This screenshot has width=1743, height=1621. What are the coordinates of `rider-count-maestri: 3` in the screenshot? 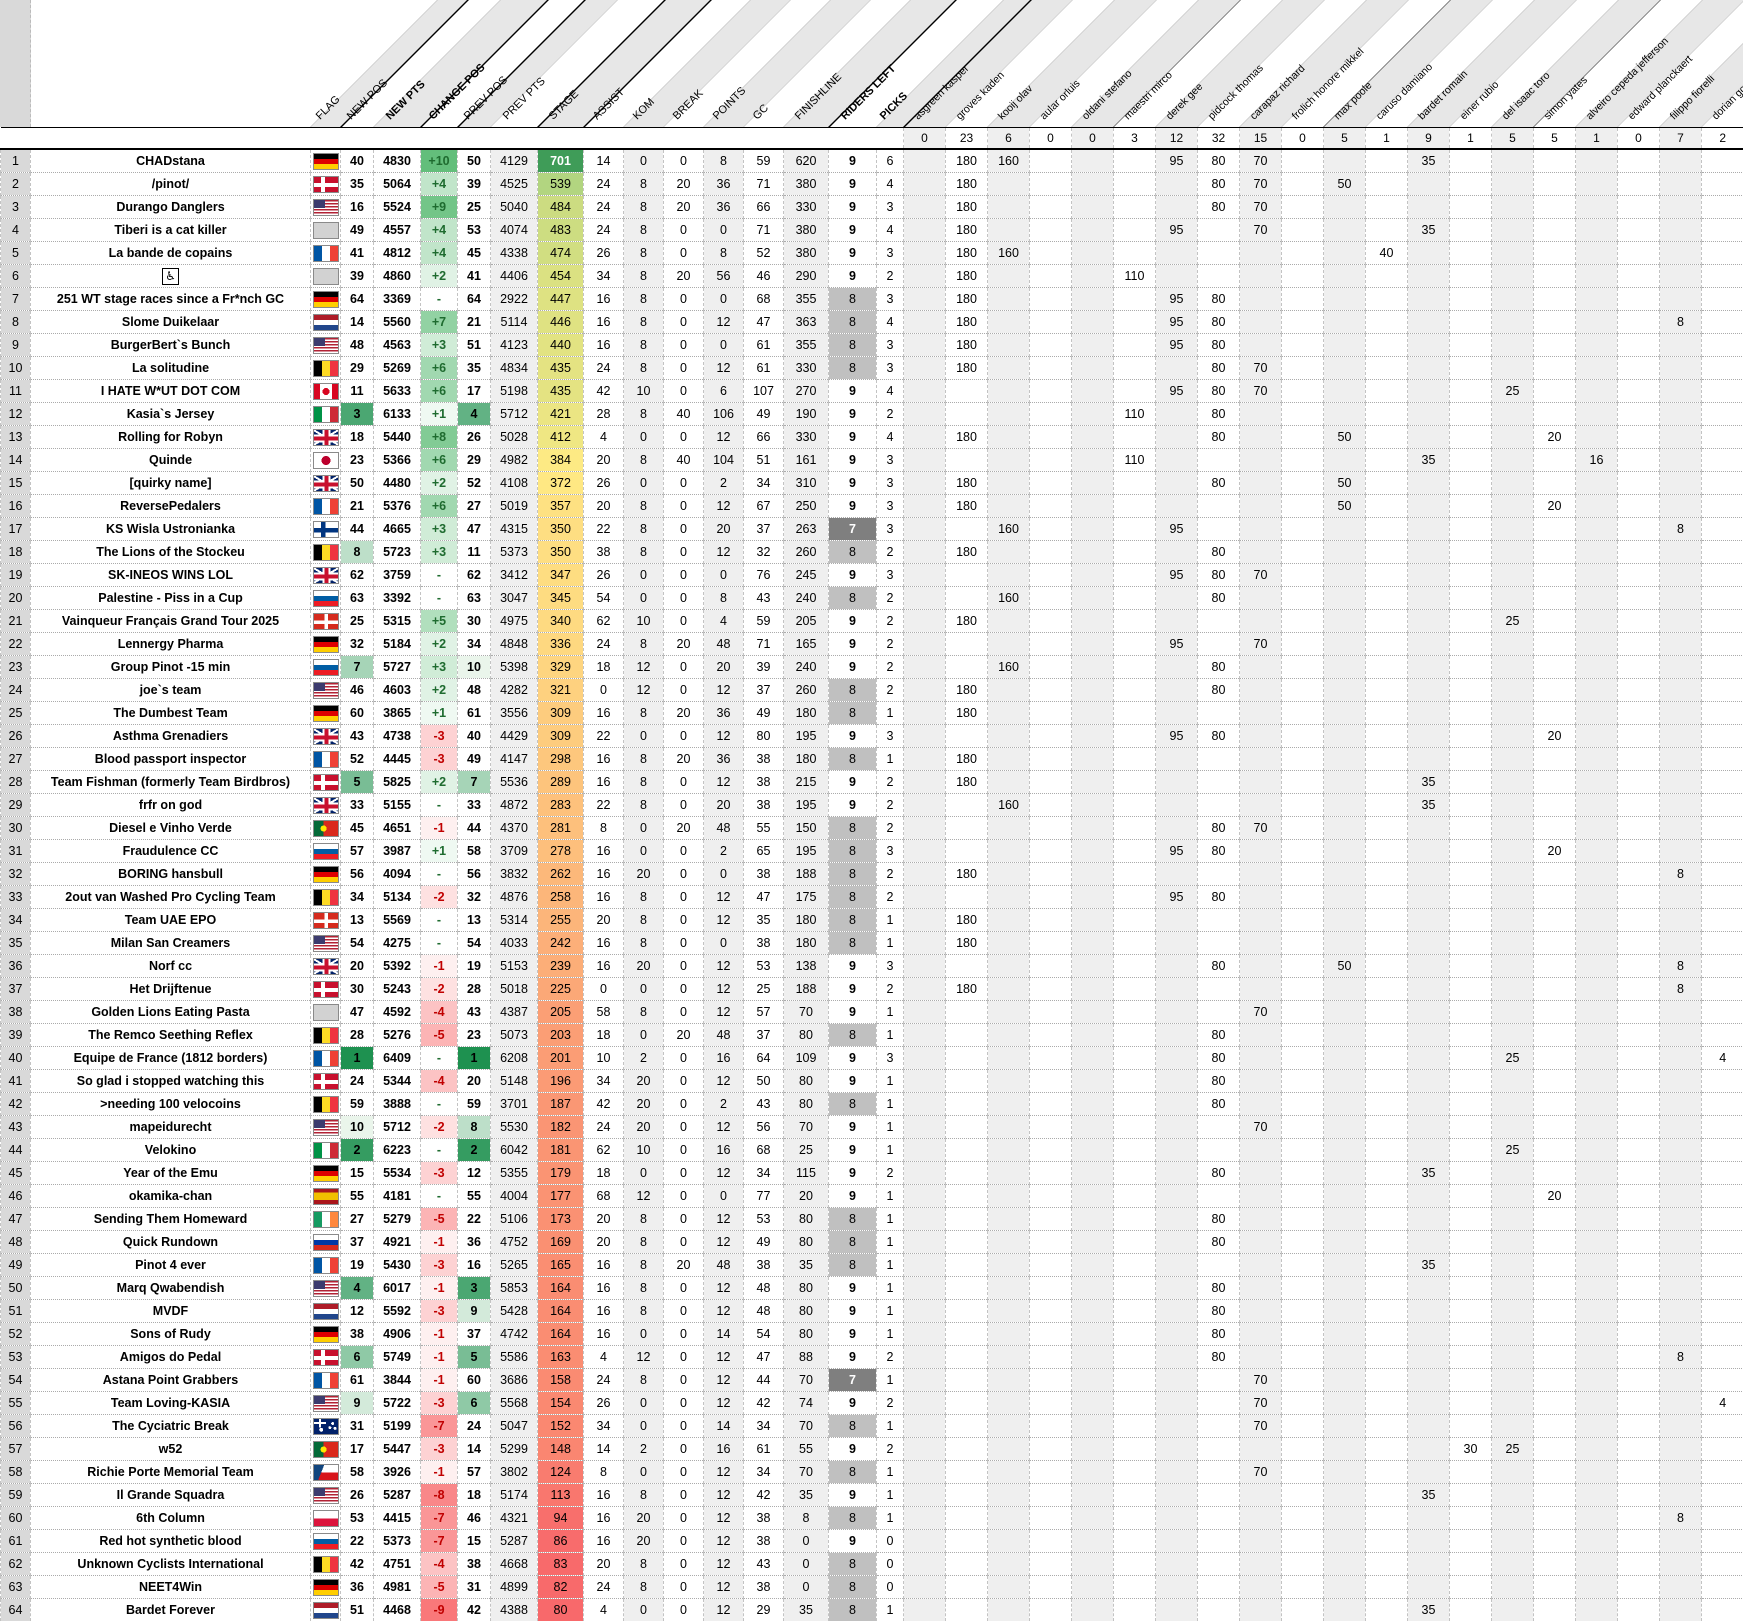 It's located at (1134, 138).